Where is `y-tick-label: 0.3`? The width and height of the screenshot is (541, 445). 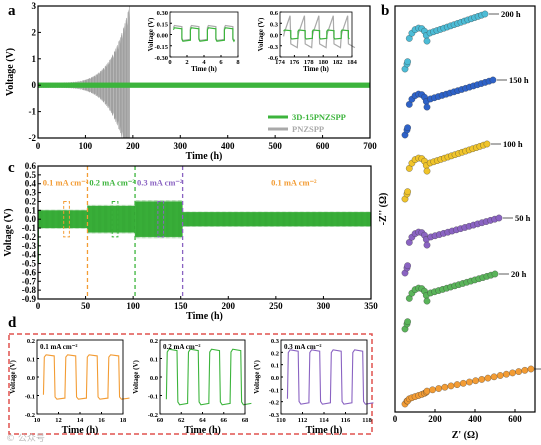 y-tick-label: 0.3 is located at coordinates (275, 341).